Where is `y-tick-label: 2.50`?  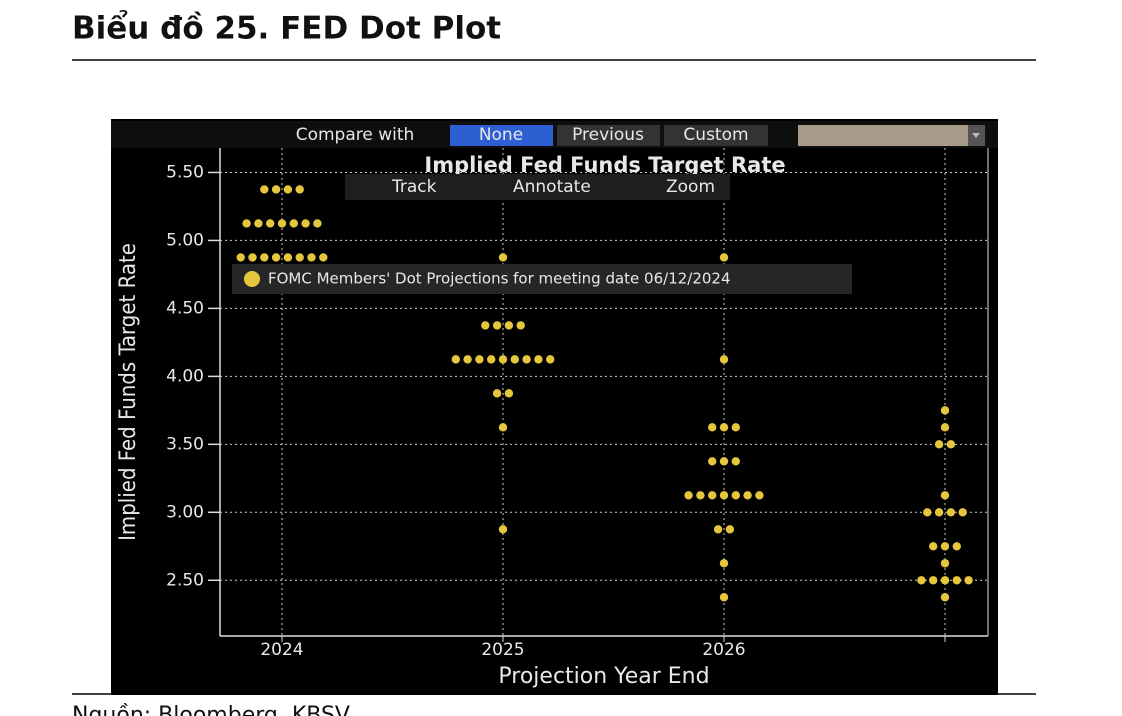 y-tick-label: 2.50 is located at coordinates (185, 580).